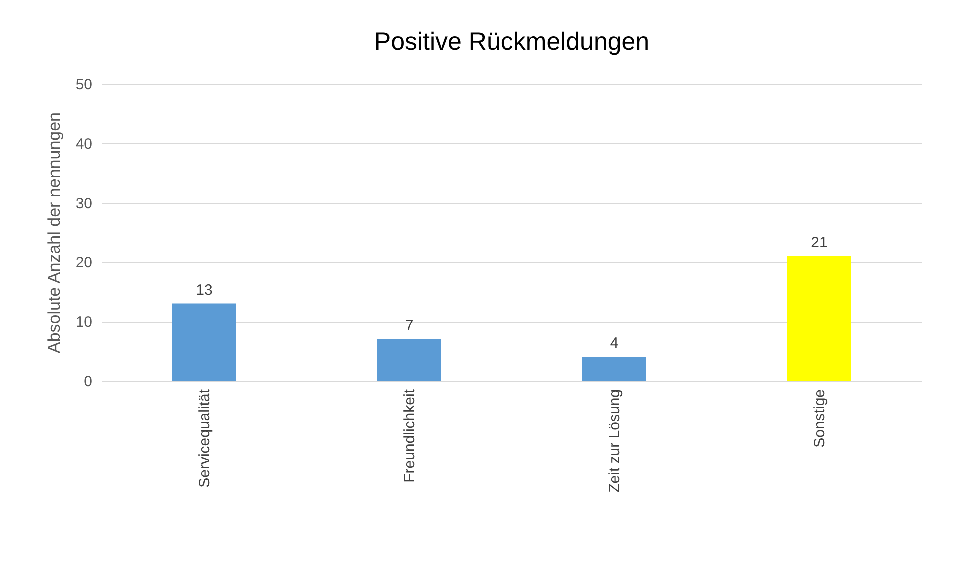  Describe the element at coordinates (820, 419) in the screenshot. I see `x-tick-label: Sonstige` at that location.